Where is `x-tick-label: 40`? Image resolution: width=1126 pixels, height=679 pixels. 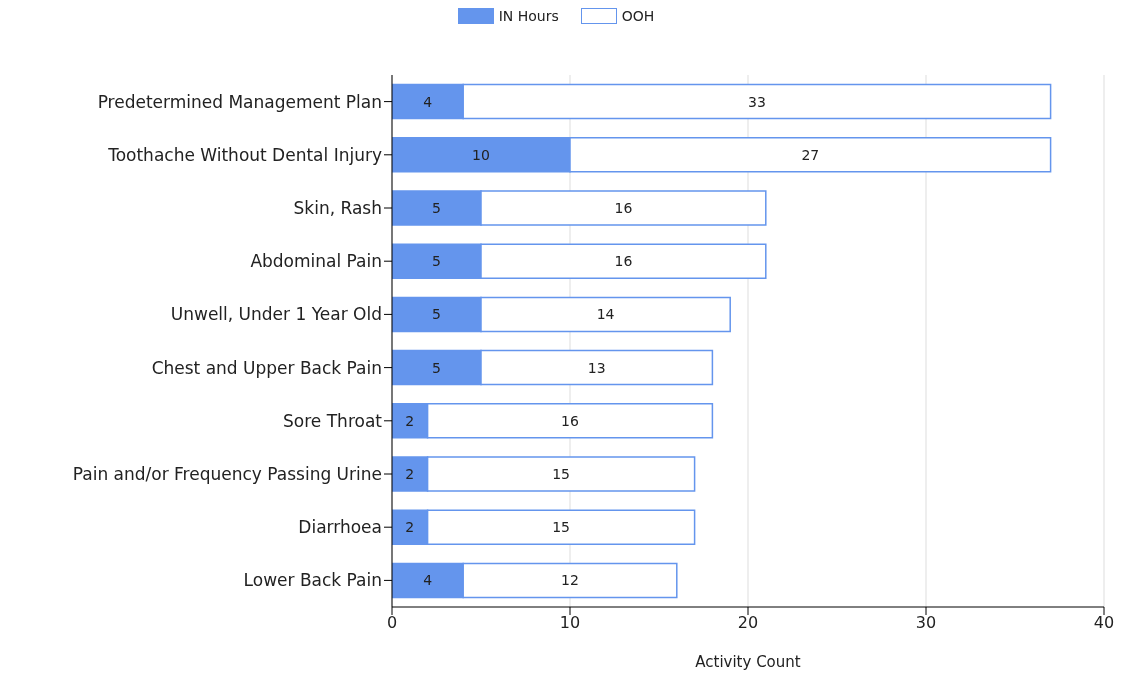 x-tick-label: 40 is located at coordinates (1104, 623).